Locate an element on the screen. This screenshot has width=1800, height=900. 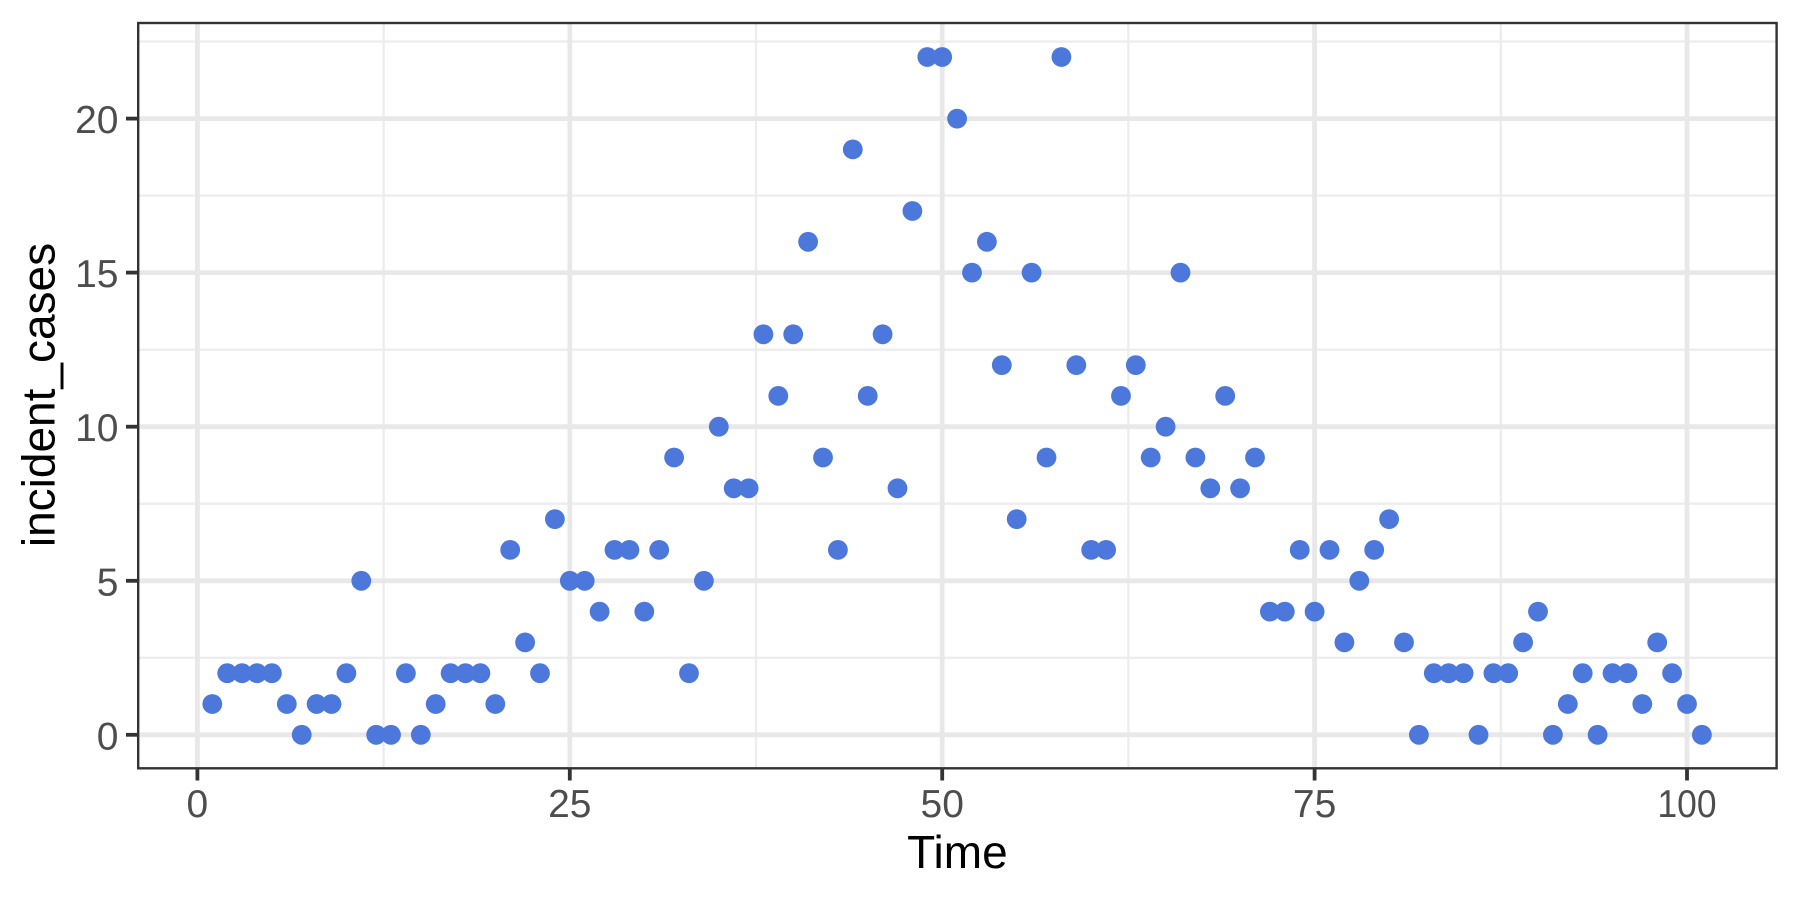
svg-text: 5 is located at coordinates (108, 582).